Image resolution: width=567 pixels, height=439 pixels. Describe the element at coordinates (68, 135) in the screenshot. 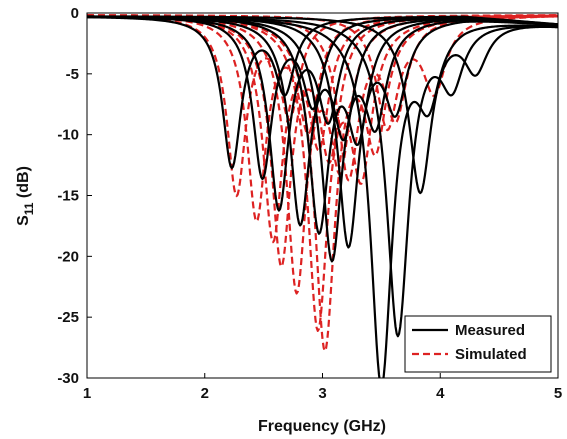

I see `y-tick-label: -10` at that location.